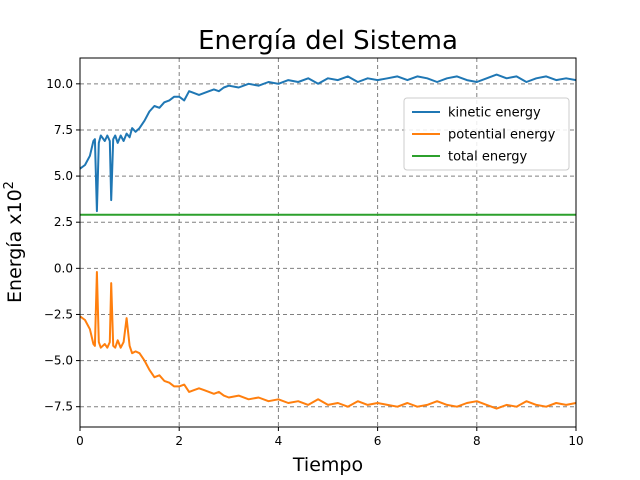 This screenshot has width=640, height=480. What do you see at coordinates (15, 246) in the screenshot?
I see `y-axis-label-main: Energía x10` at bounding box center [15, 246].